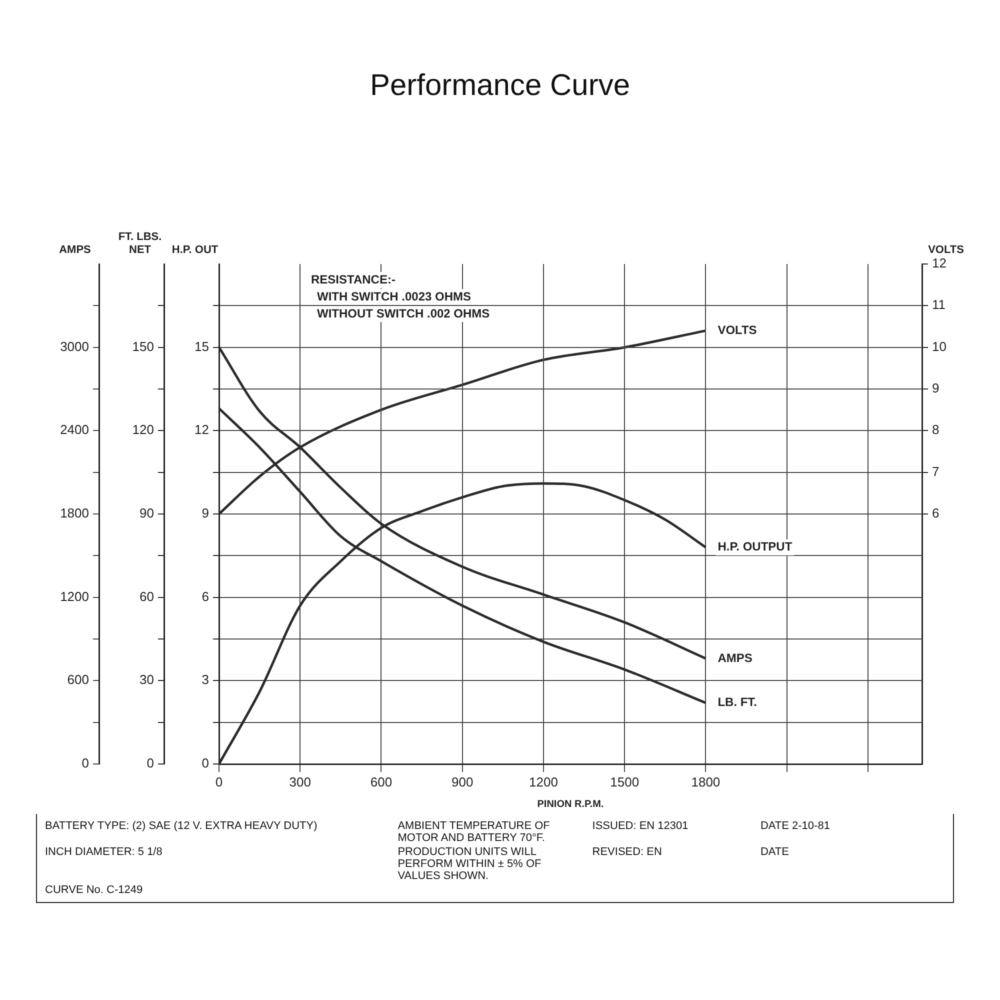  I want to click on y-tick-label: 1200, so click(74, 596).